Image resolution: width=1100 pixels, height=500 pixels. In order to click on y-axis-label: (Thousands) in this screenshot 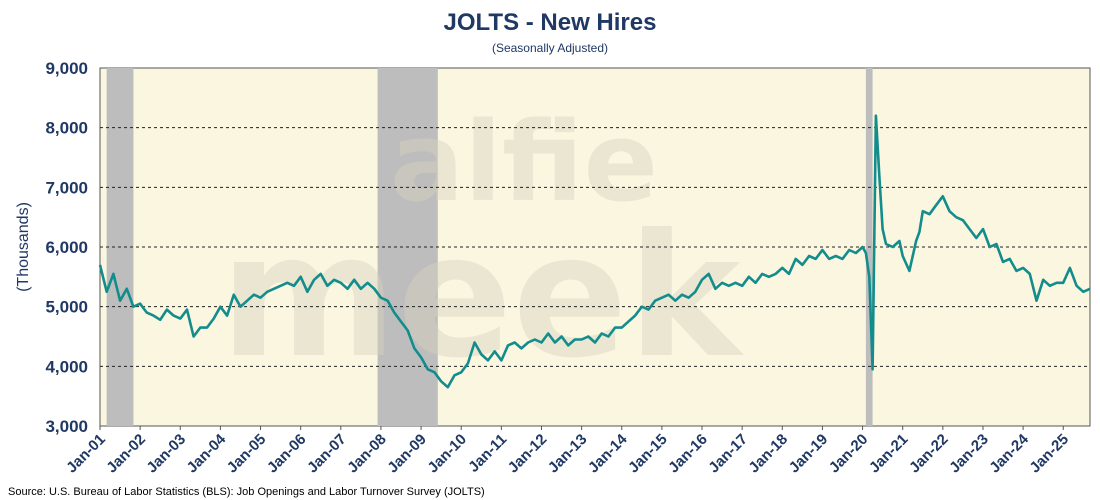, I will do `click(23, 247)`.